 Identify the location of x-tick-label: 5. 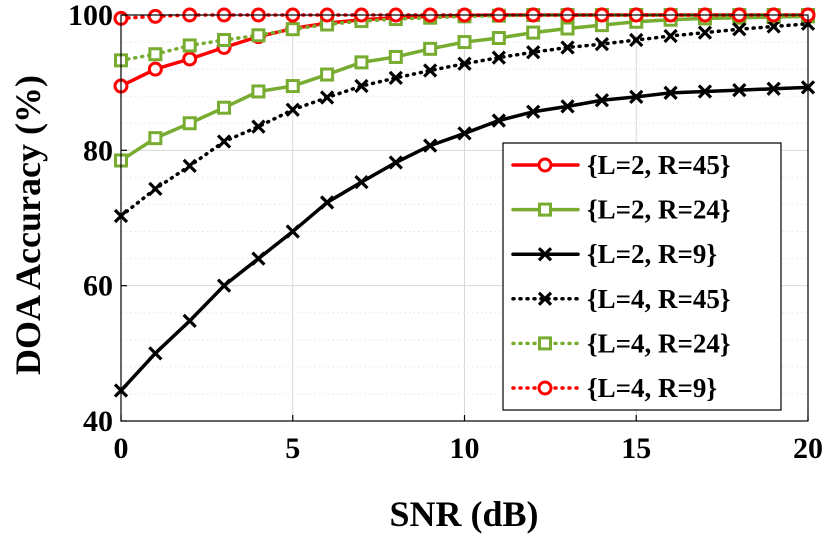
(292, 448).